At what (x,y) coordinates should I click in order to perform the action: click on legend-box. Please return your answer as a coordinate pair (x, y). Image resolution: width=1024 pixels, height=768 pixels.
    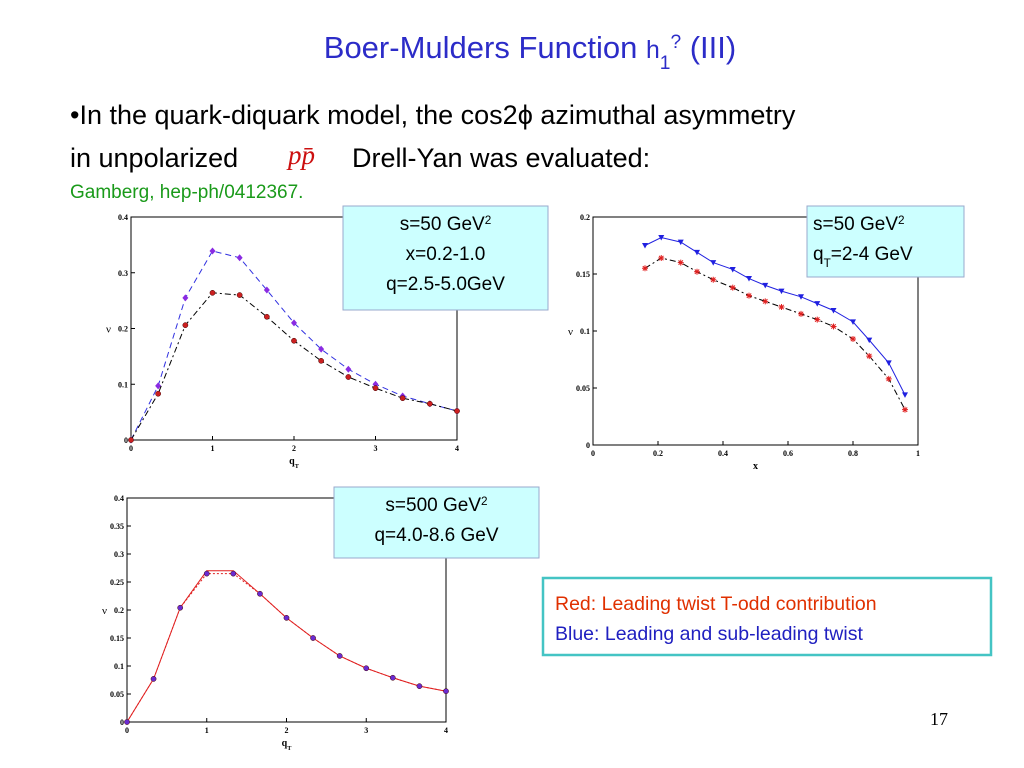
    Looking at the image, I should click on (767, 616).